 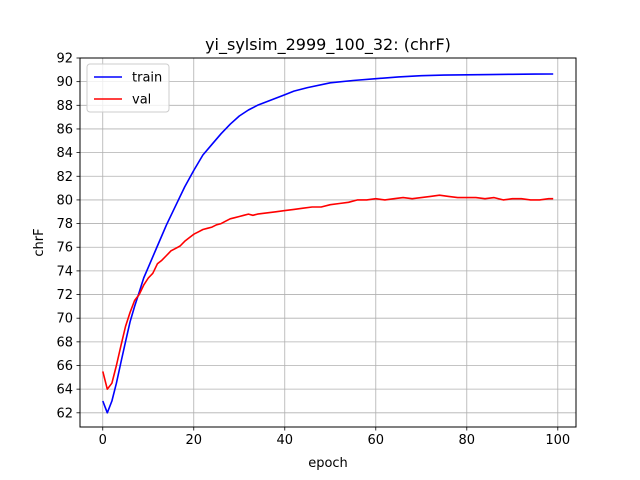 What do you see at coordinates (64, 413) in the screenshot?
I see `y-tick-label: 62` at bounding box center [64, 413].